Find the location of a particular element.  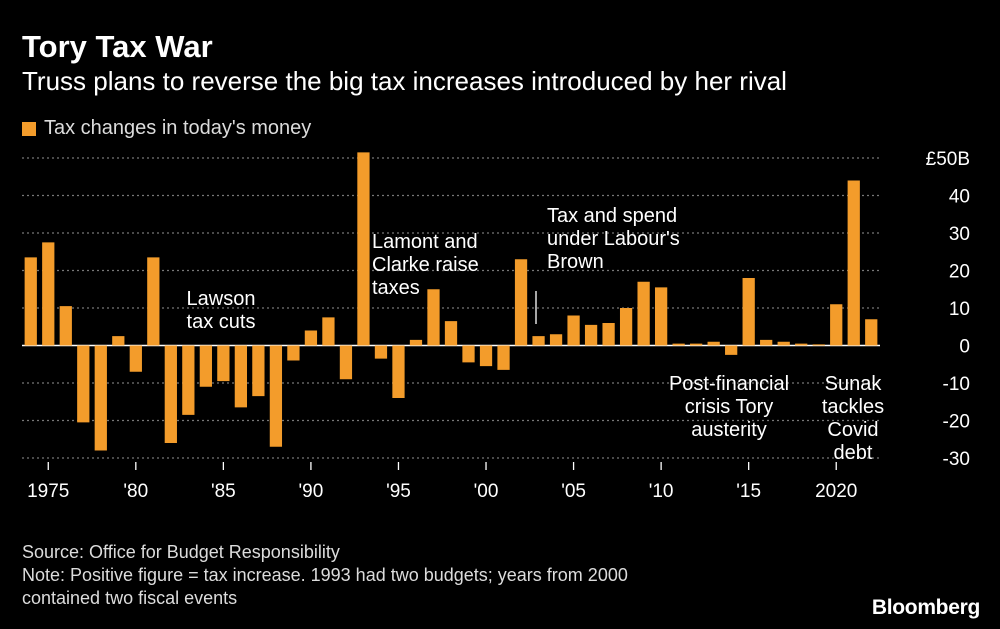

y-tick-label: 40 is located at coordinates (959, 197).